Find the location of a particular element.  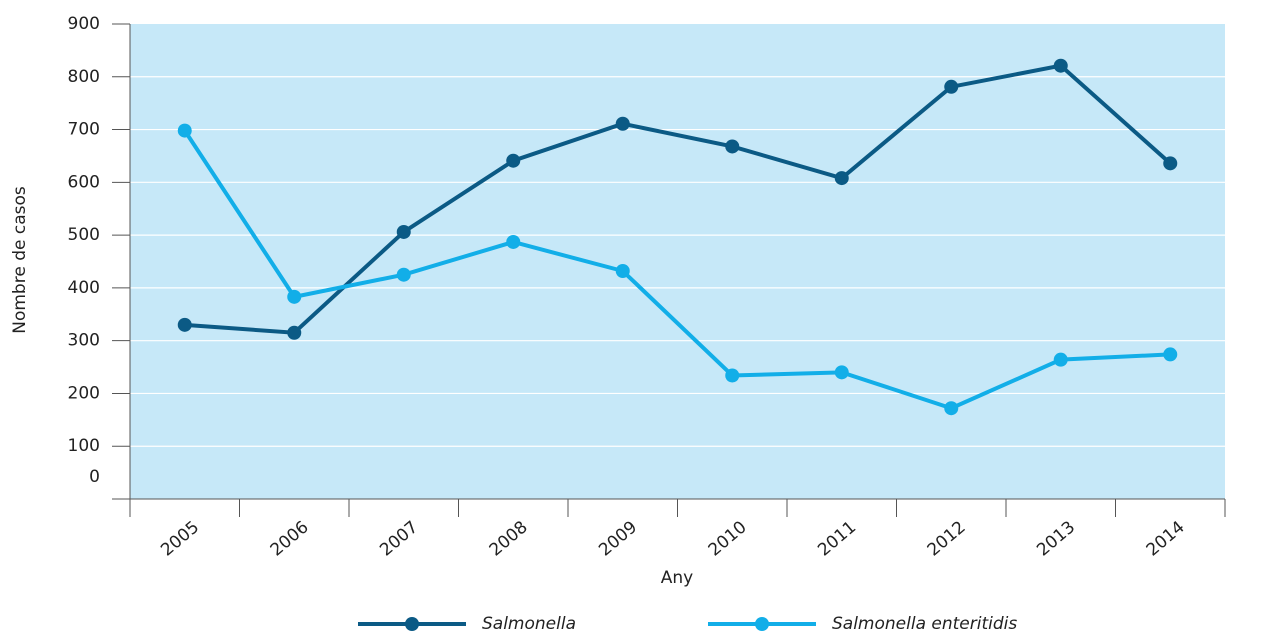

x-tick-label: 2013 is located at coordinates (1056, 538).